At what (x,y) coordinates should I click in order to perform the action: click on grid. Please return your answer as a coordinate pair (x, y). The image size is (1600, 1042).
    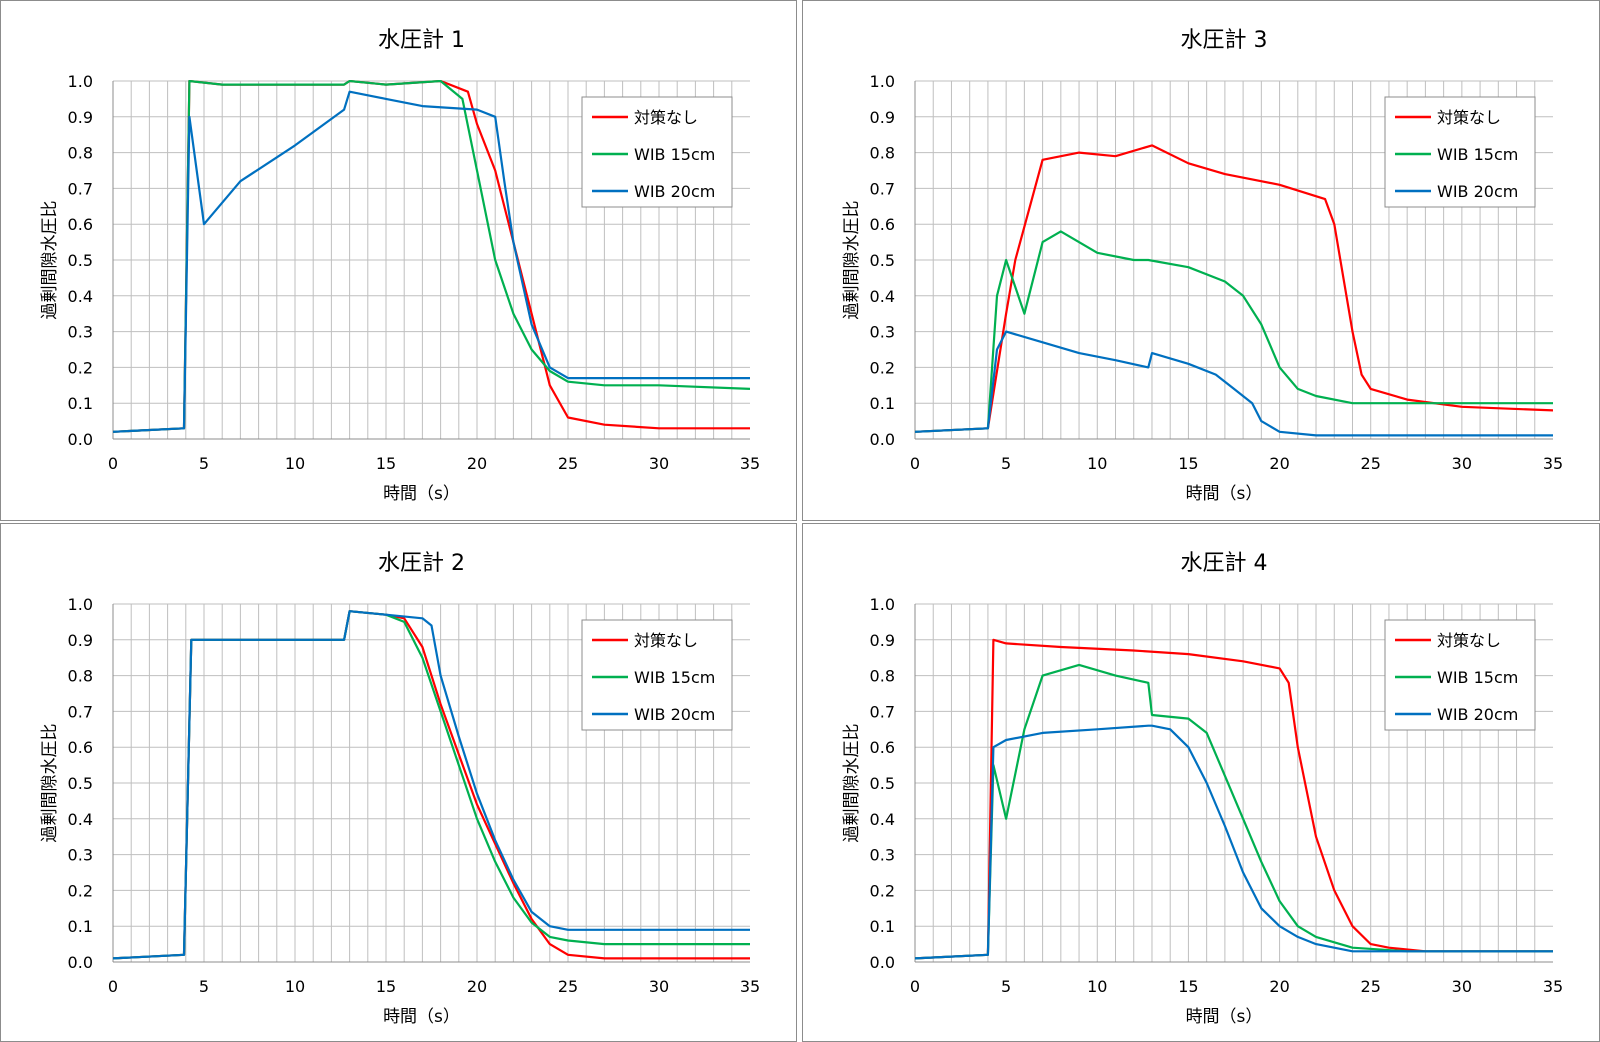
    Looking at the image, I should click on (1234, 782).